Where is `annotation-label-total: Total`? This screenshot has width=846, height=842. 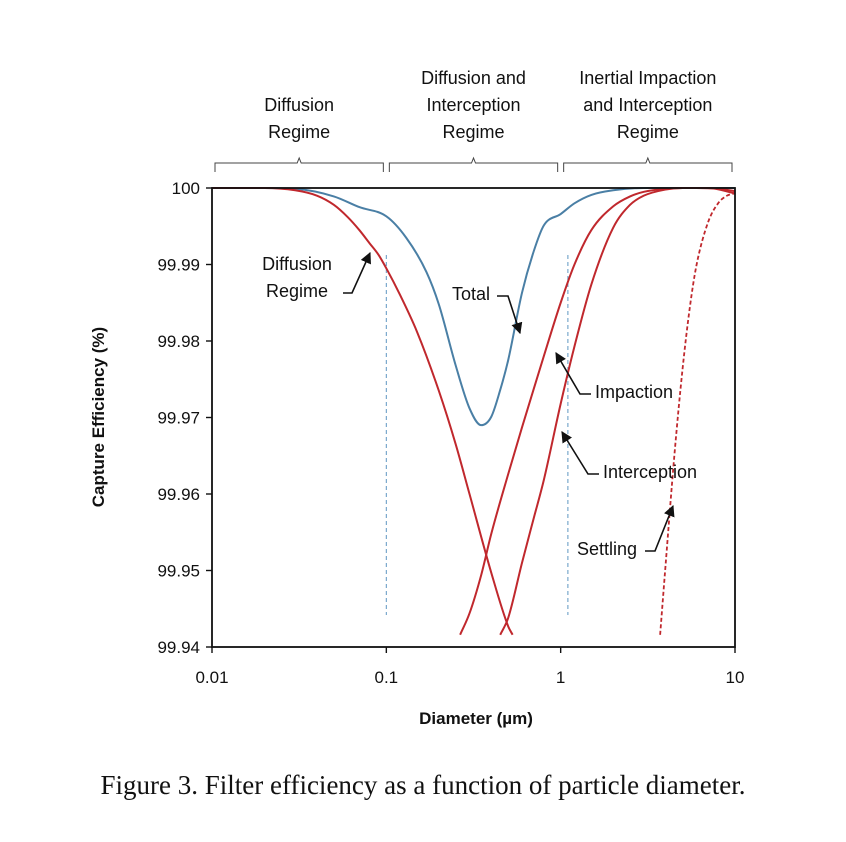 annotation-label-total: Total is located at coordinates (471, 294).